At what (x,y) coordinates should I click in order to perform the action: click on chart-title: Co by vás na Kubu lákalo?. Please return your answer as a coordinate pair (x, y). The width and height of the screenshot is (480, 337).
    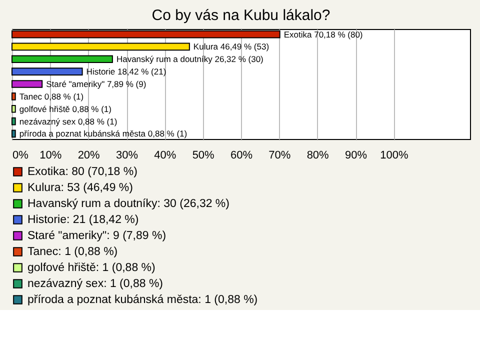
    Looking at the image, I should click on (241, 15).